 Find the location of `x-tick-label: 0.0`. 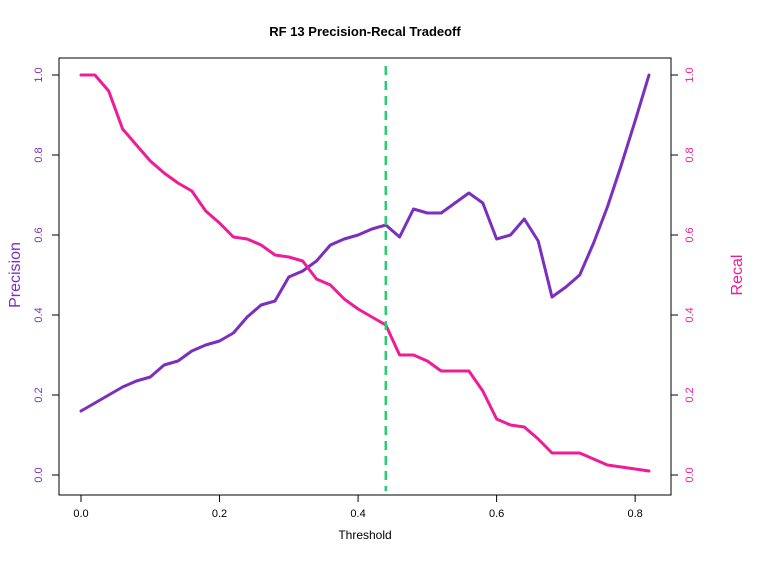

x-tick-label: 0.0 is located at coordinates (80, 514).